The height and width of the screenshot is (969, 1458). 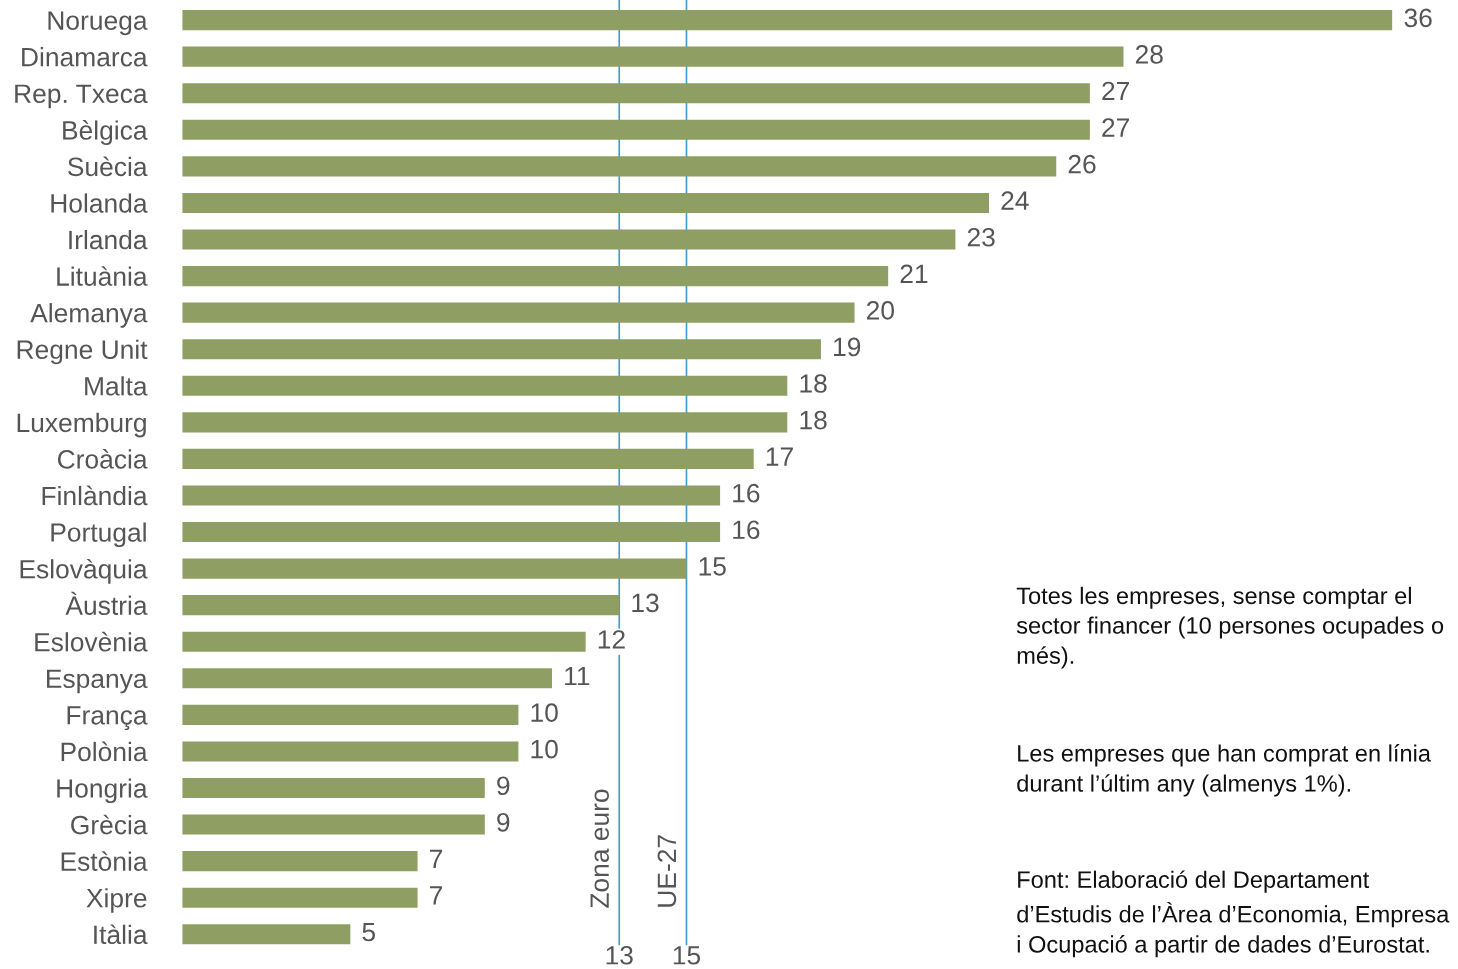 What do you see at coordinates (97, 681) in the screenshot?
I see `y-tick-label: Espanya` at bounding box center [97, 681].